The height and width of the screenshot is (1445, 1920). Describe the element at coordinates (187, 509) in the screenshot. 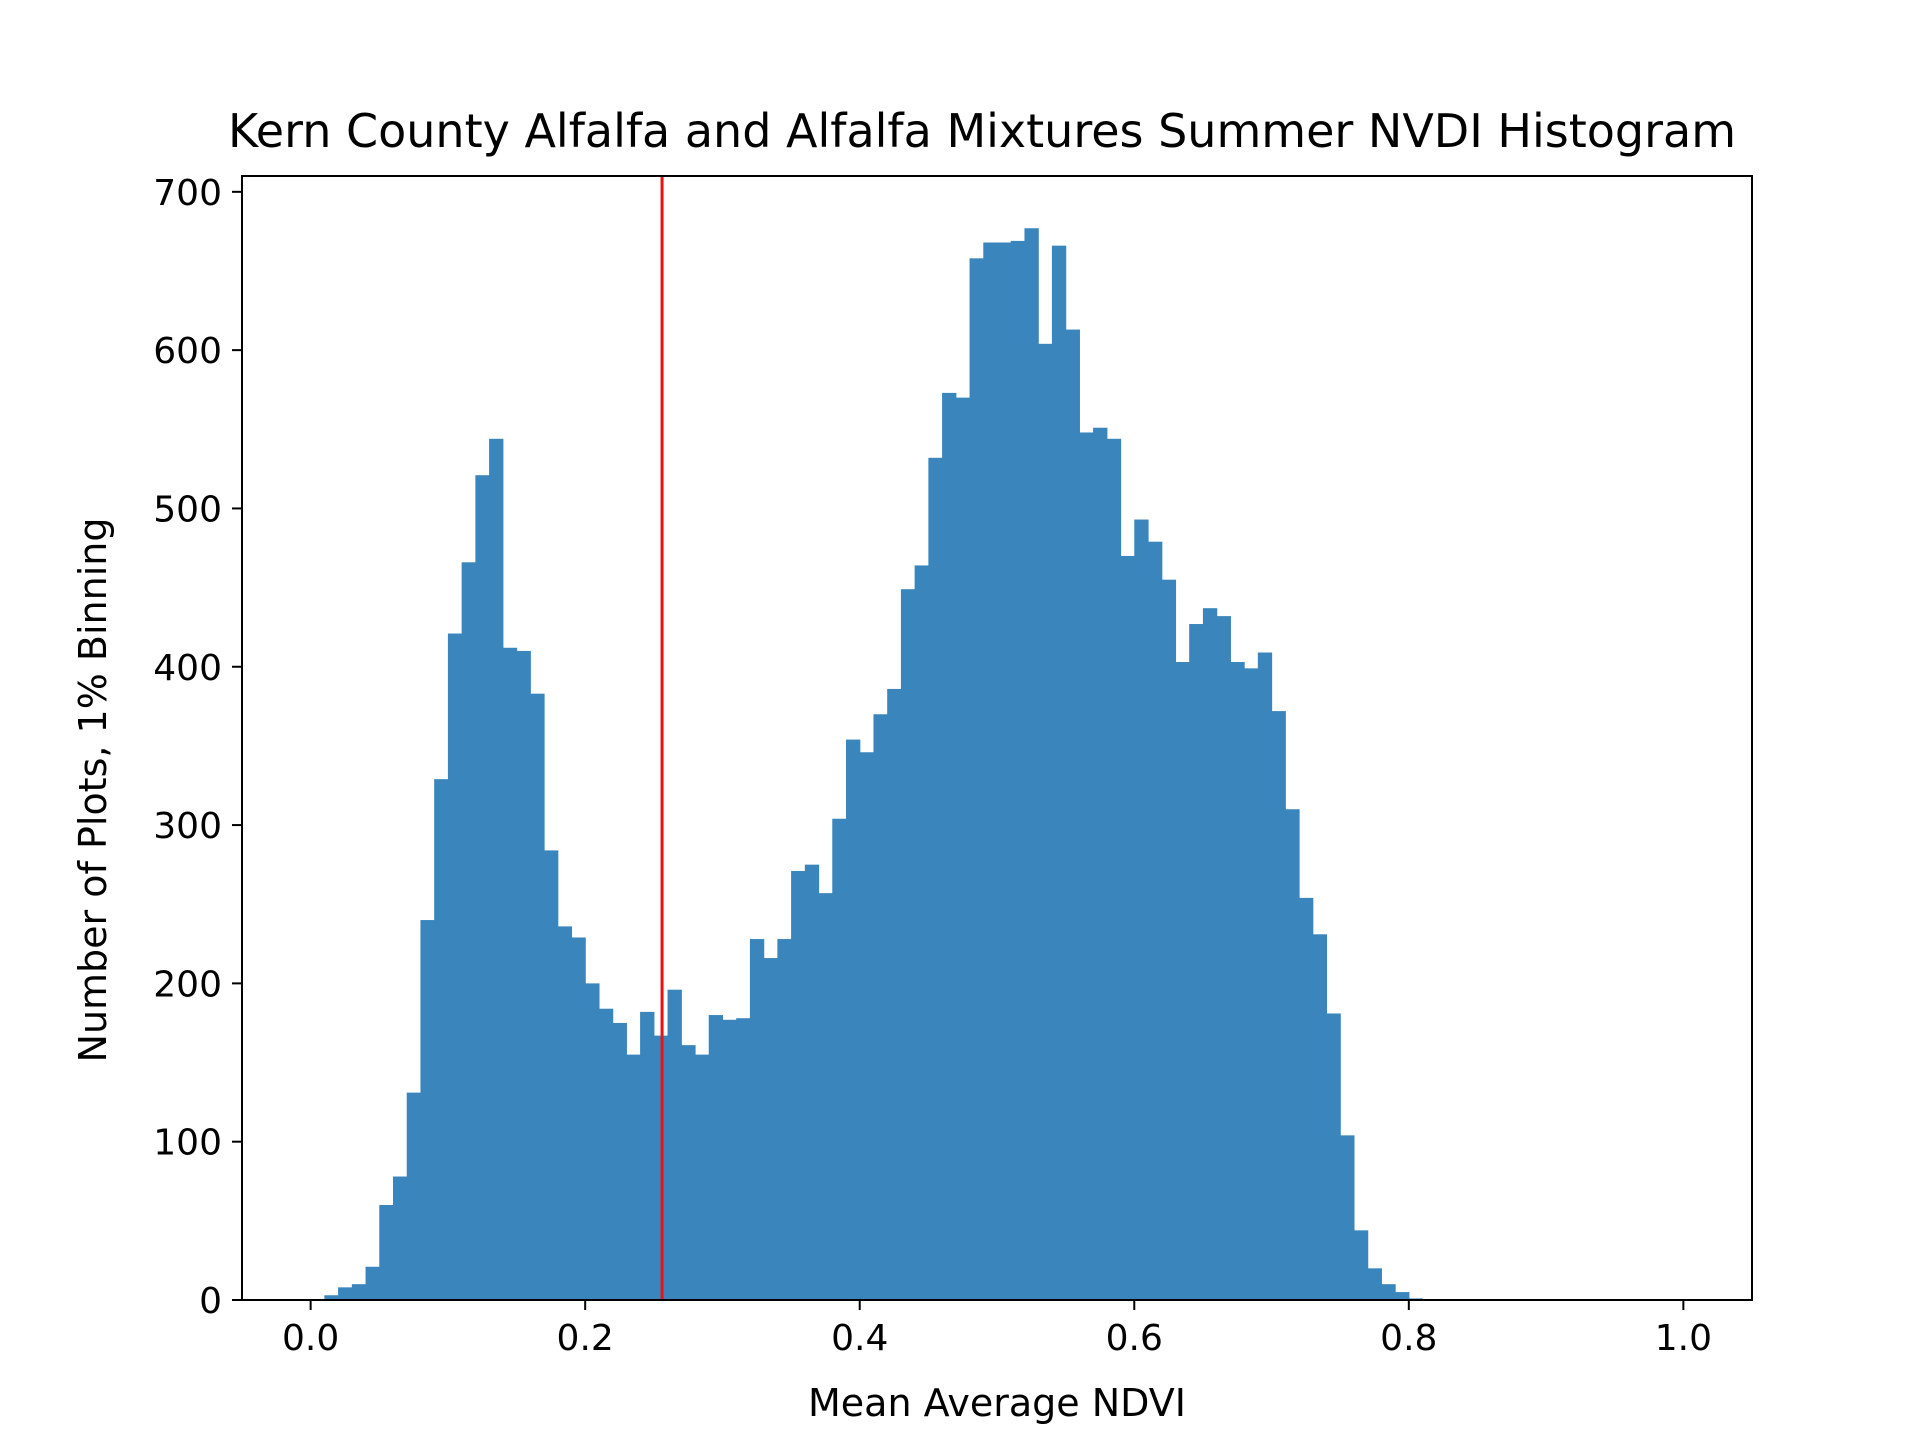

I see `y-tick-label: 500` at that location.